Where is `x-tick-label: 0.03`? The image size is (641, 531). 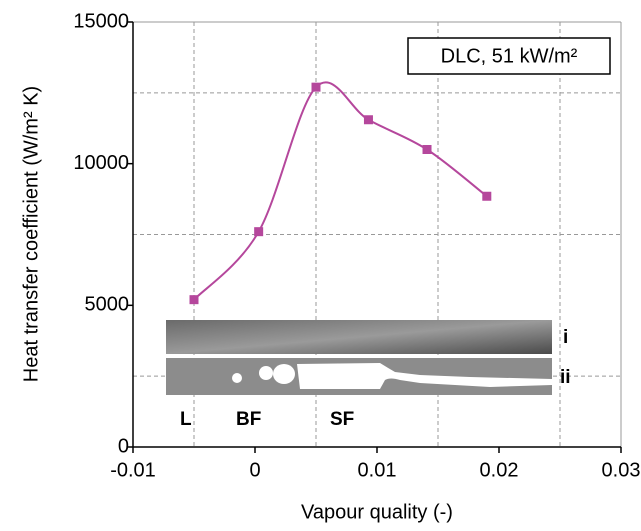
x-tick-label: 0.03 is located at coordinates (621, 470).